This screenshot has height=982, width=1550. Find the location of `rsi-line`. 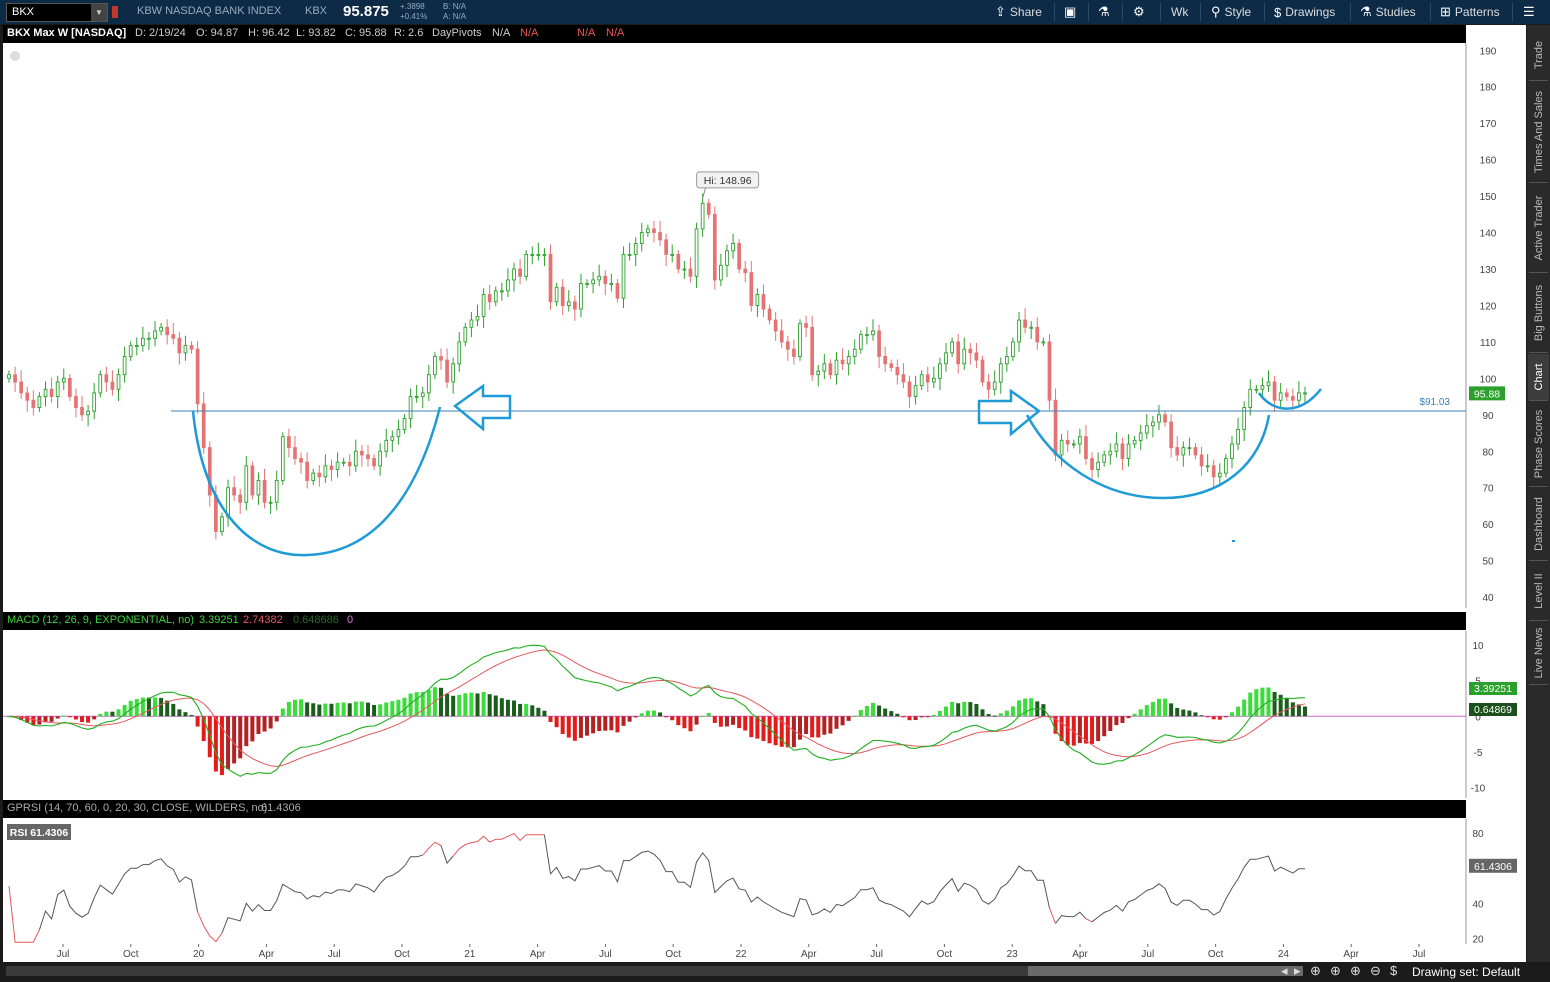

rsi-line is located at coordinates (24, 914).